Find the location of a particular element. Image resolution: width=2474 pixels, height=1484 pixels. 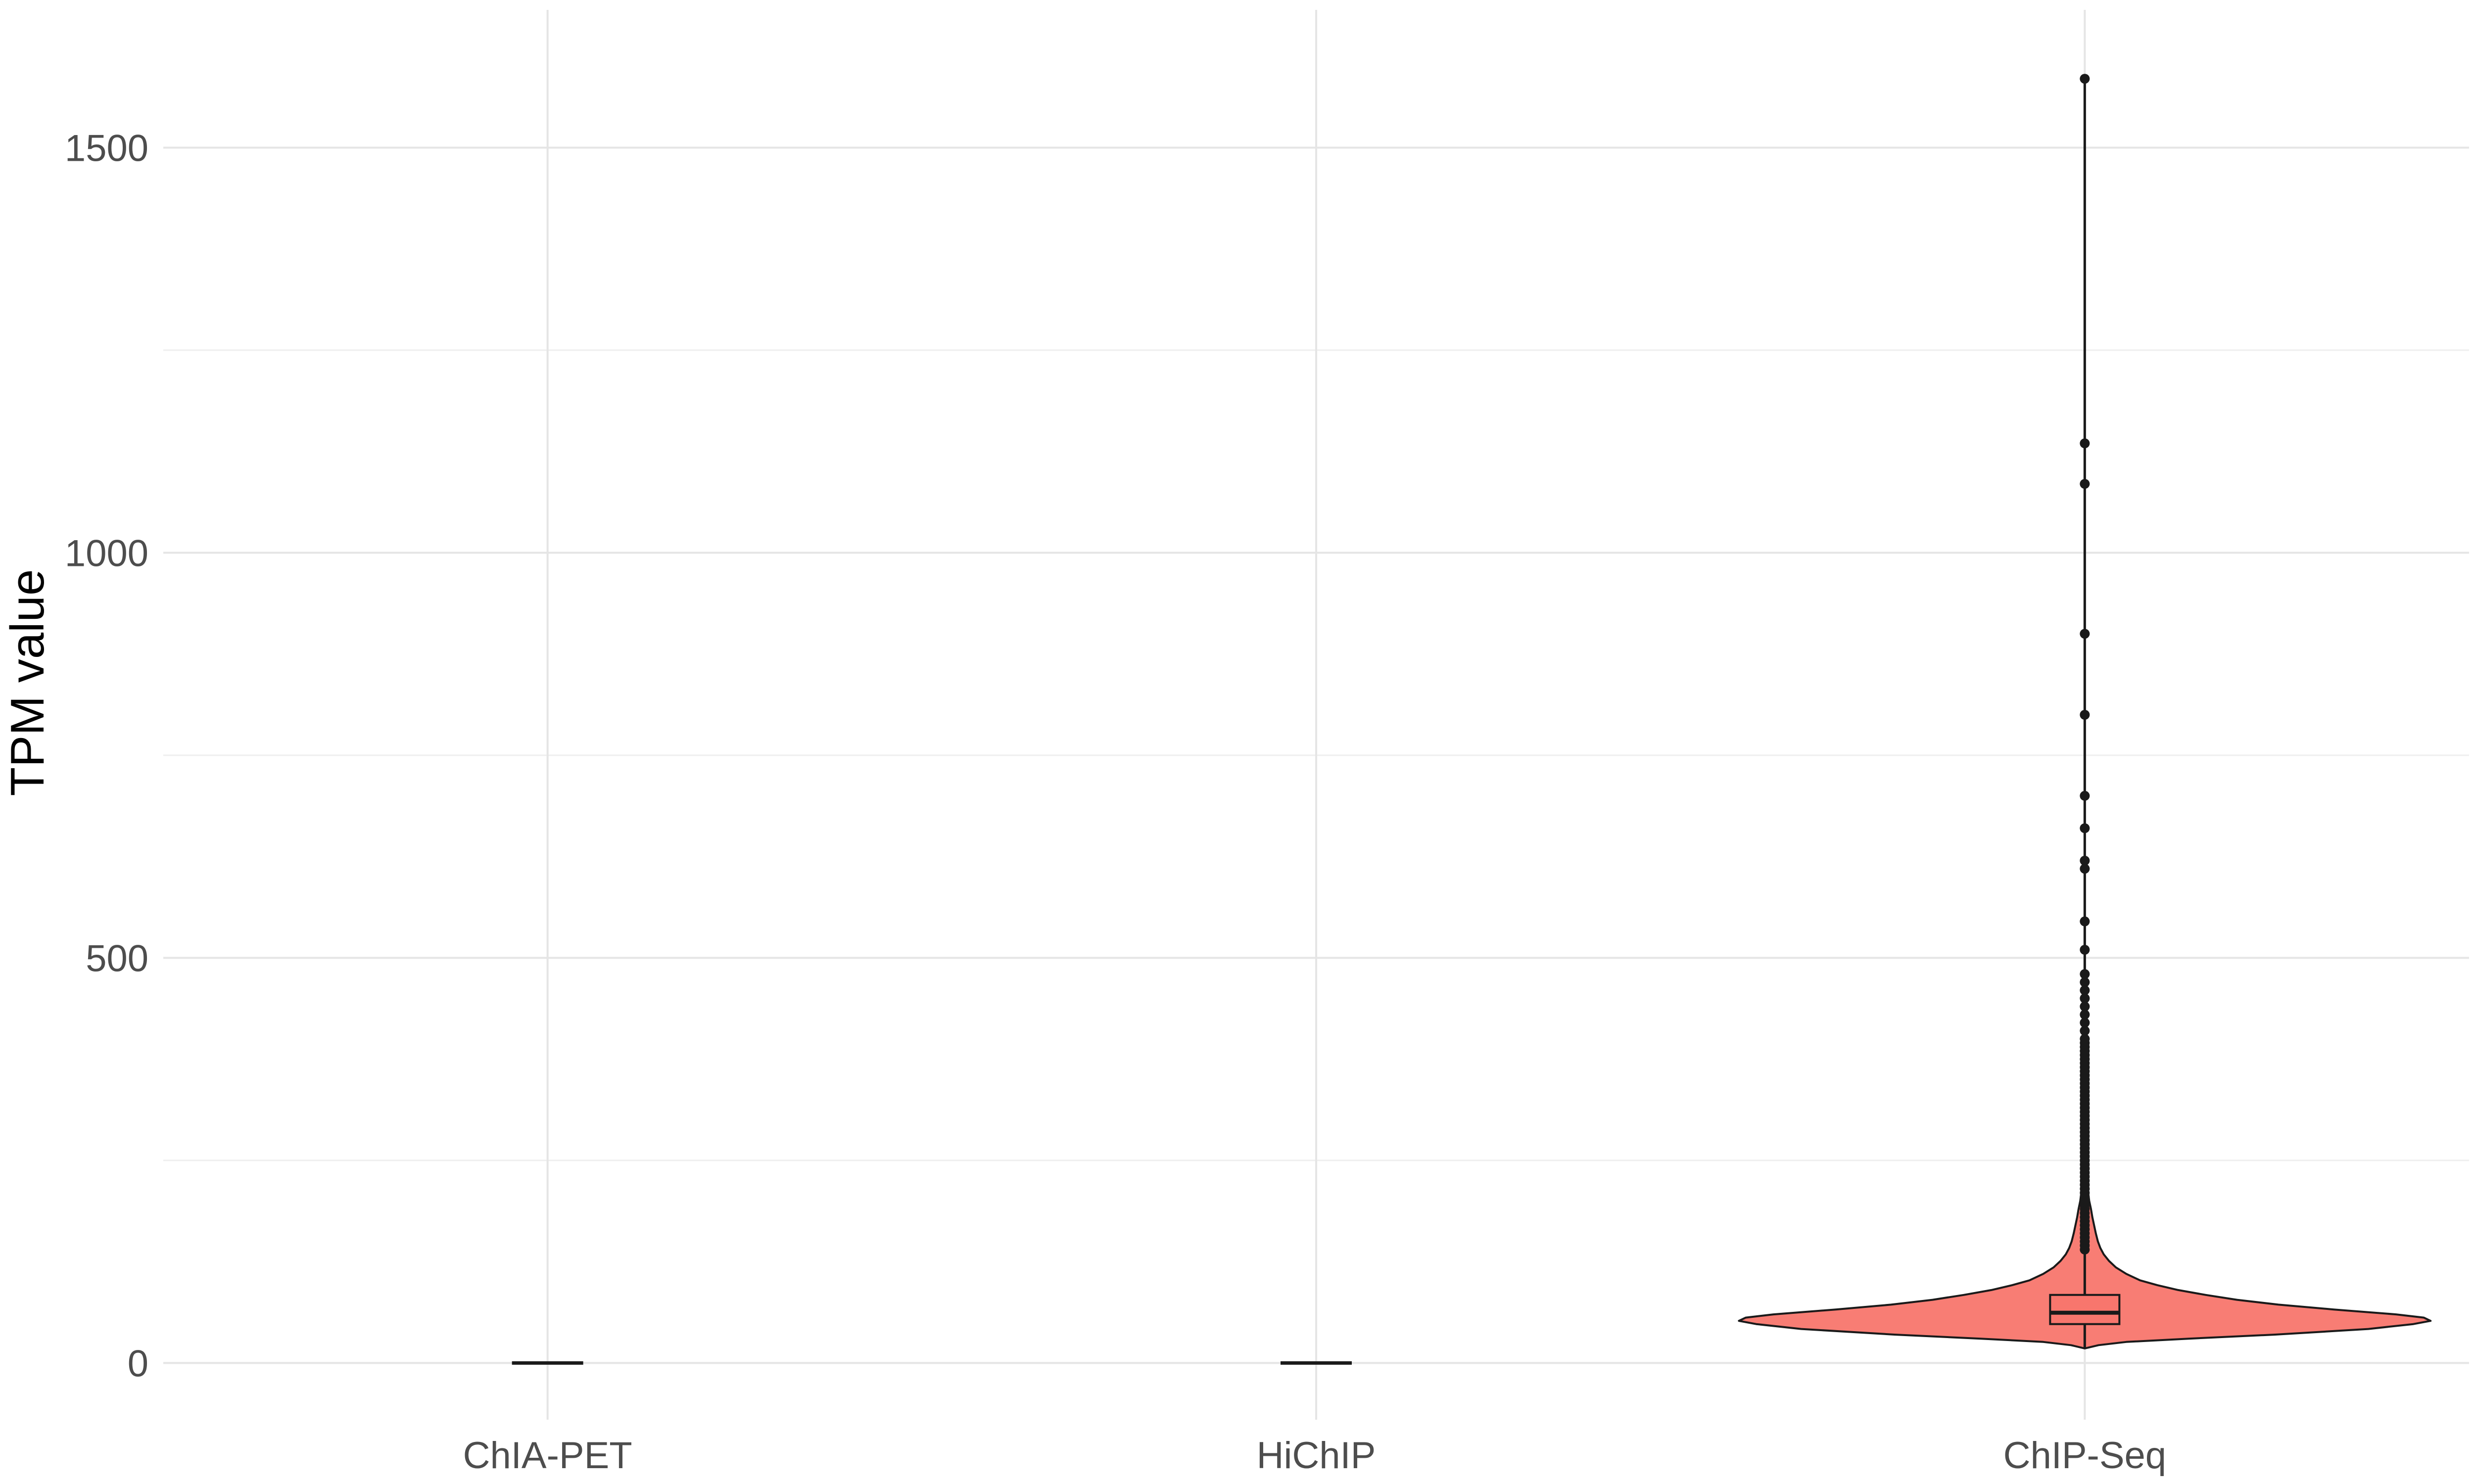

x-tick-label-1: HiChIP is located at coordinates (1316, 1456).